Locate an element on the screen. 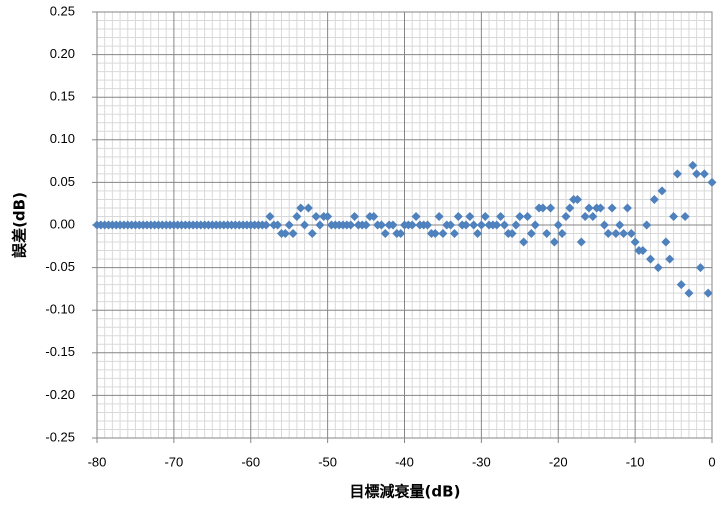 The image size is (724, 512). y-tick-label: 0.15 is located at coordinates (62, 96).